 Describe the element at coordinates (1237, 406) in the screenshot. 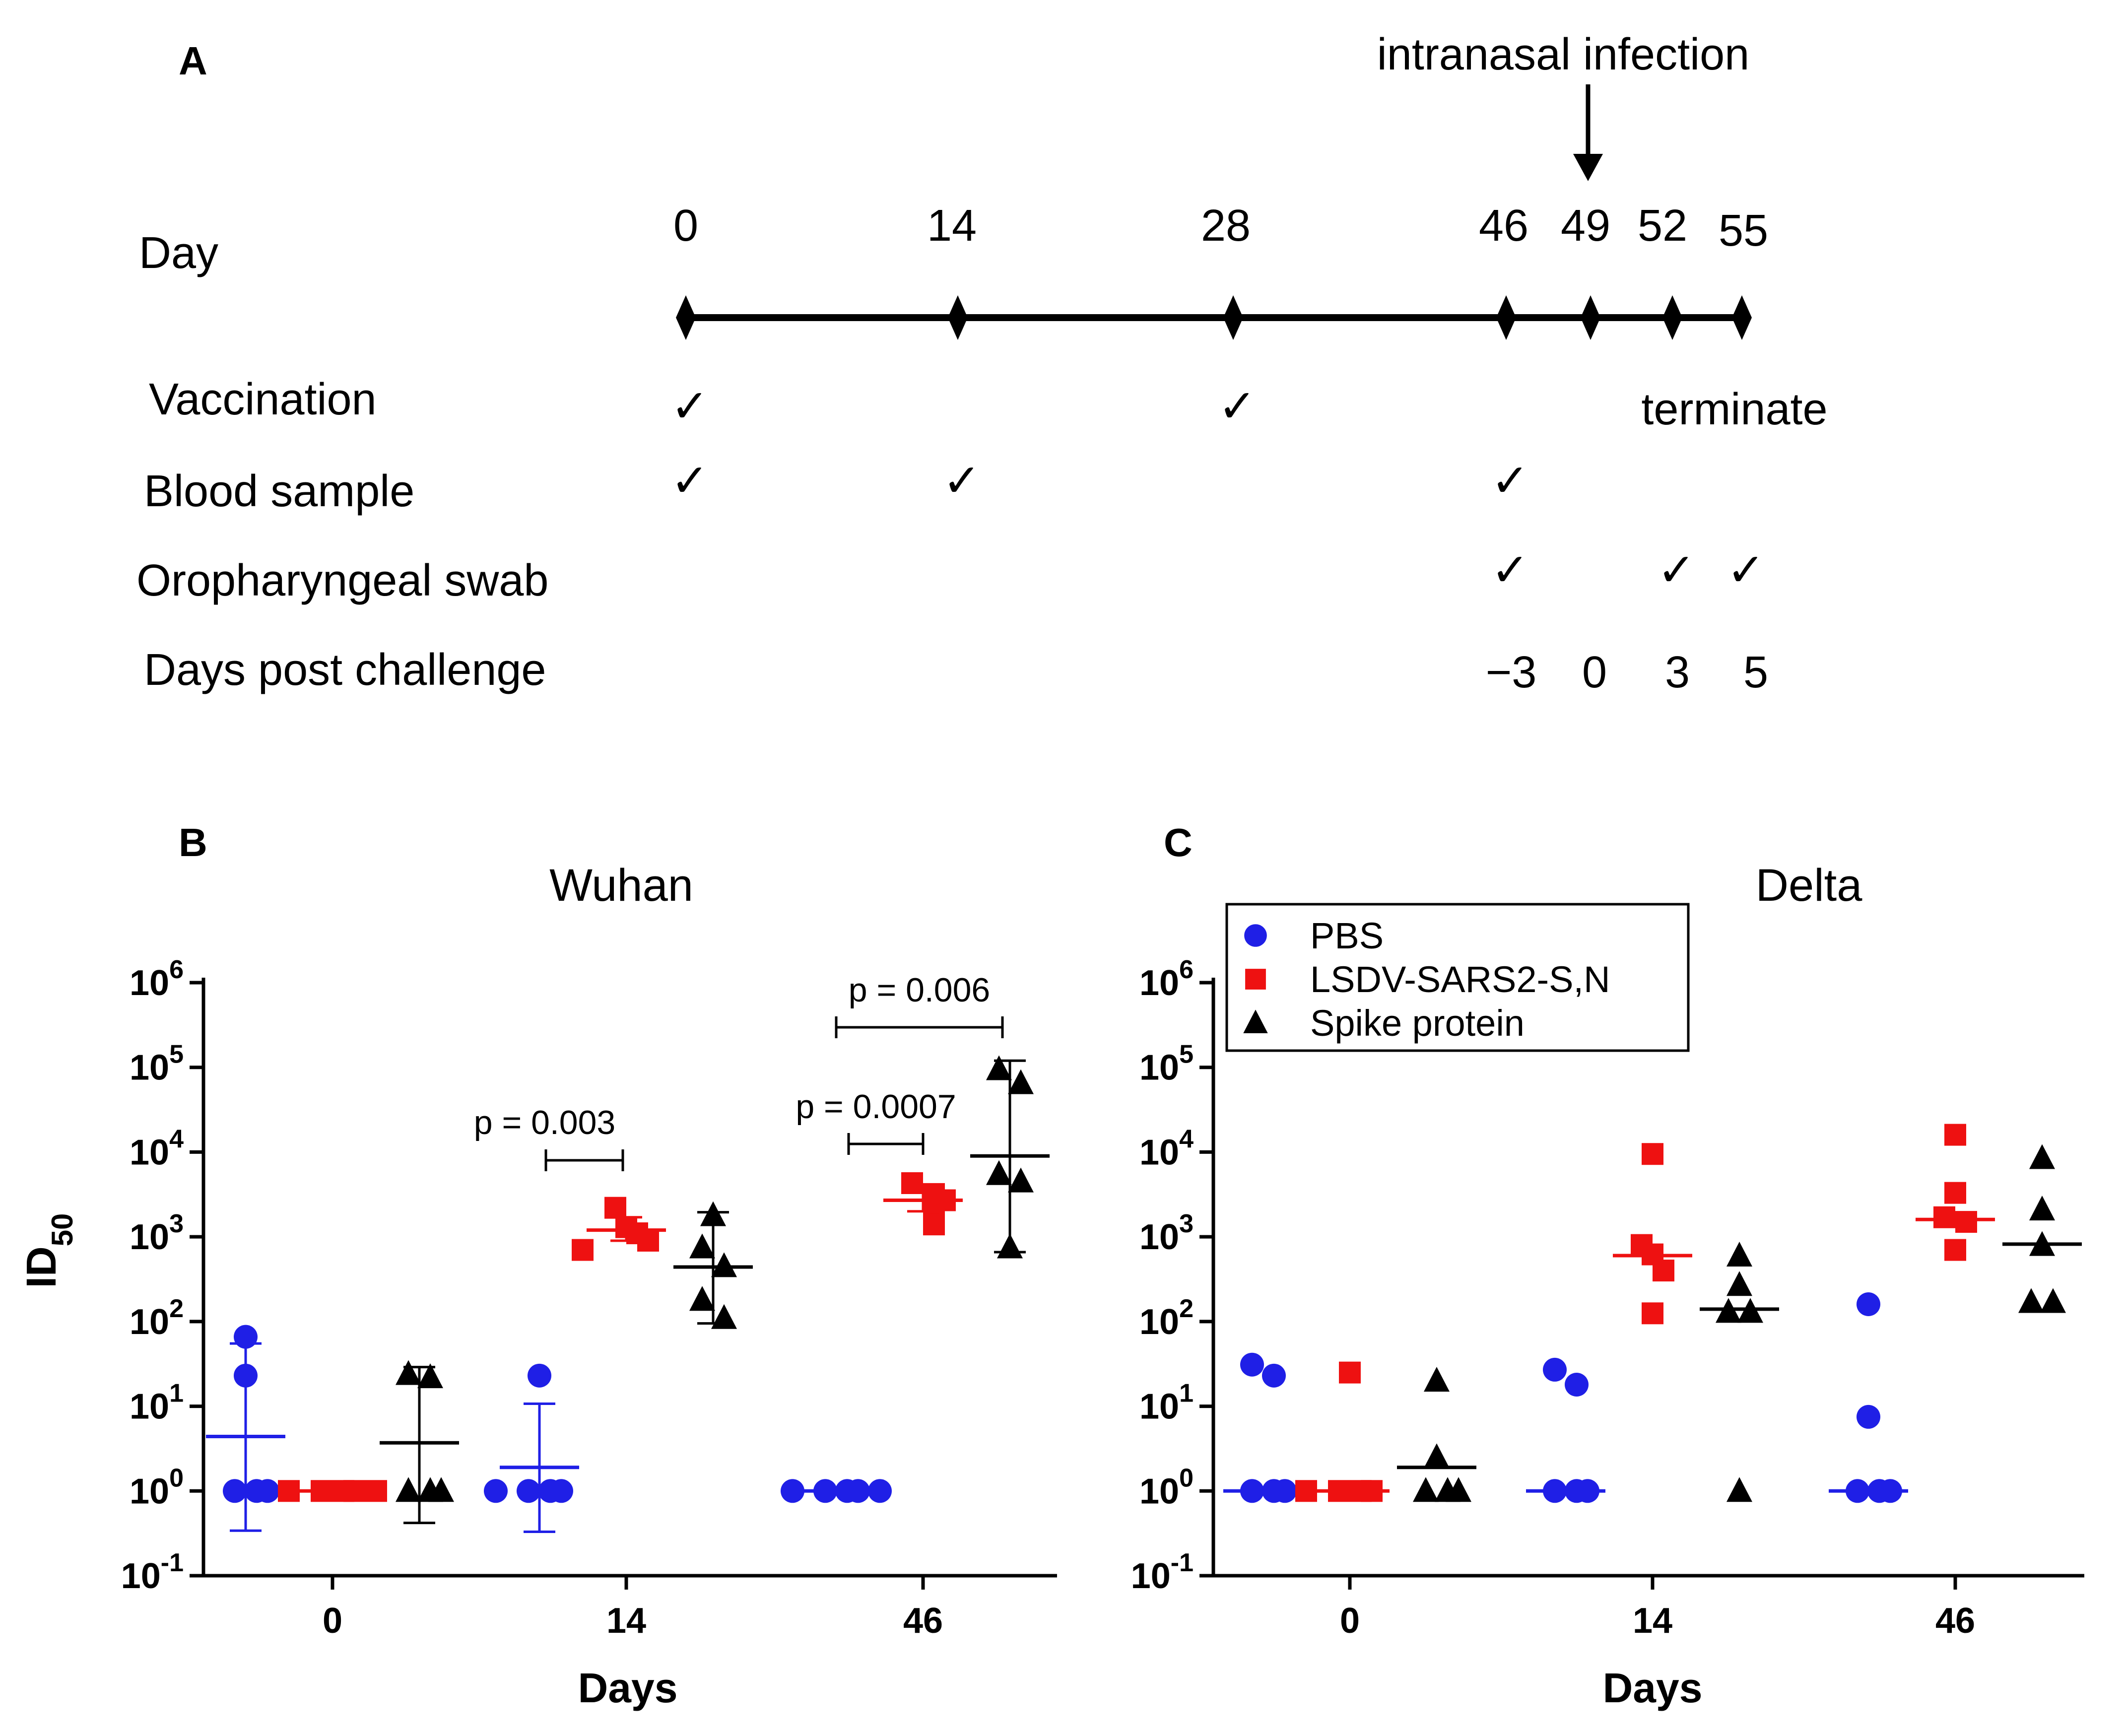

I see `check-vaccination-day-28: ✓` at that location.